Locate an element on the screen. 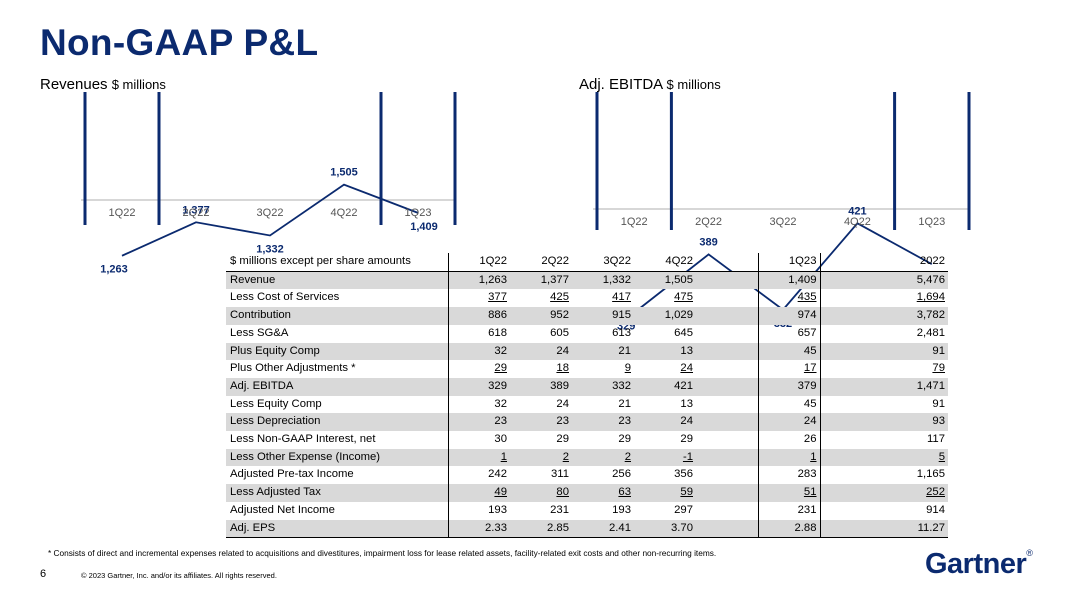 Image resolution: width=1080 pixels, height=607 pixels. pl-table-row: Adj. EPS 2.33 2.85 2.41 3.70 2.88 11.27 is located at coordinates (587, 529).